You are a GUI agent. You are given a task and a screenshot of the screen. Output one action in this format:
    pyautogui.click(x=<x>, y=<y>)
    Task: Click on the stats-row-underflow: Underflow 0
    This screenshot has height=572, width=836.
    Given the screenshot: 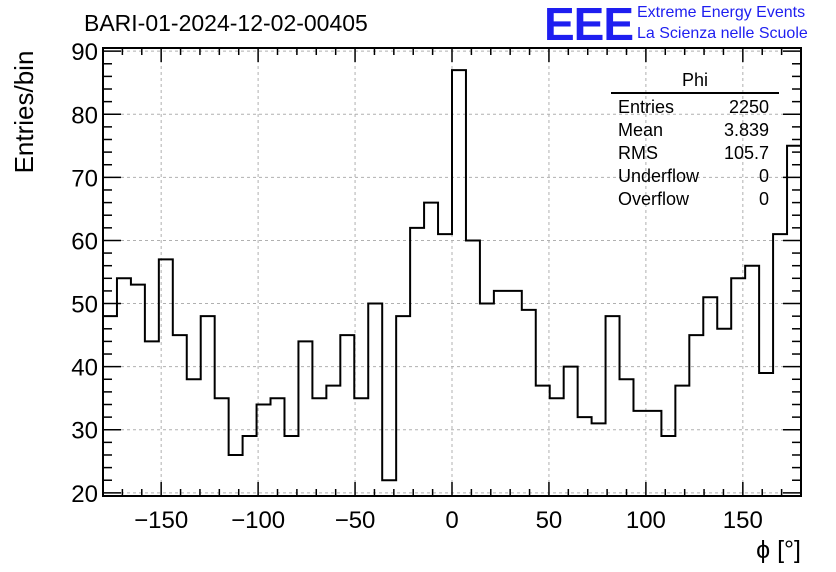 What is the action you would take?
    pyautogui.click(x=695, y=176)
    